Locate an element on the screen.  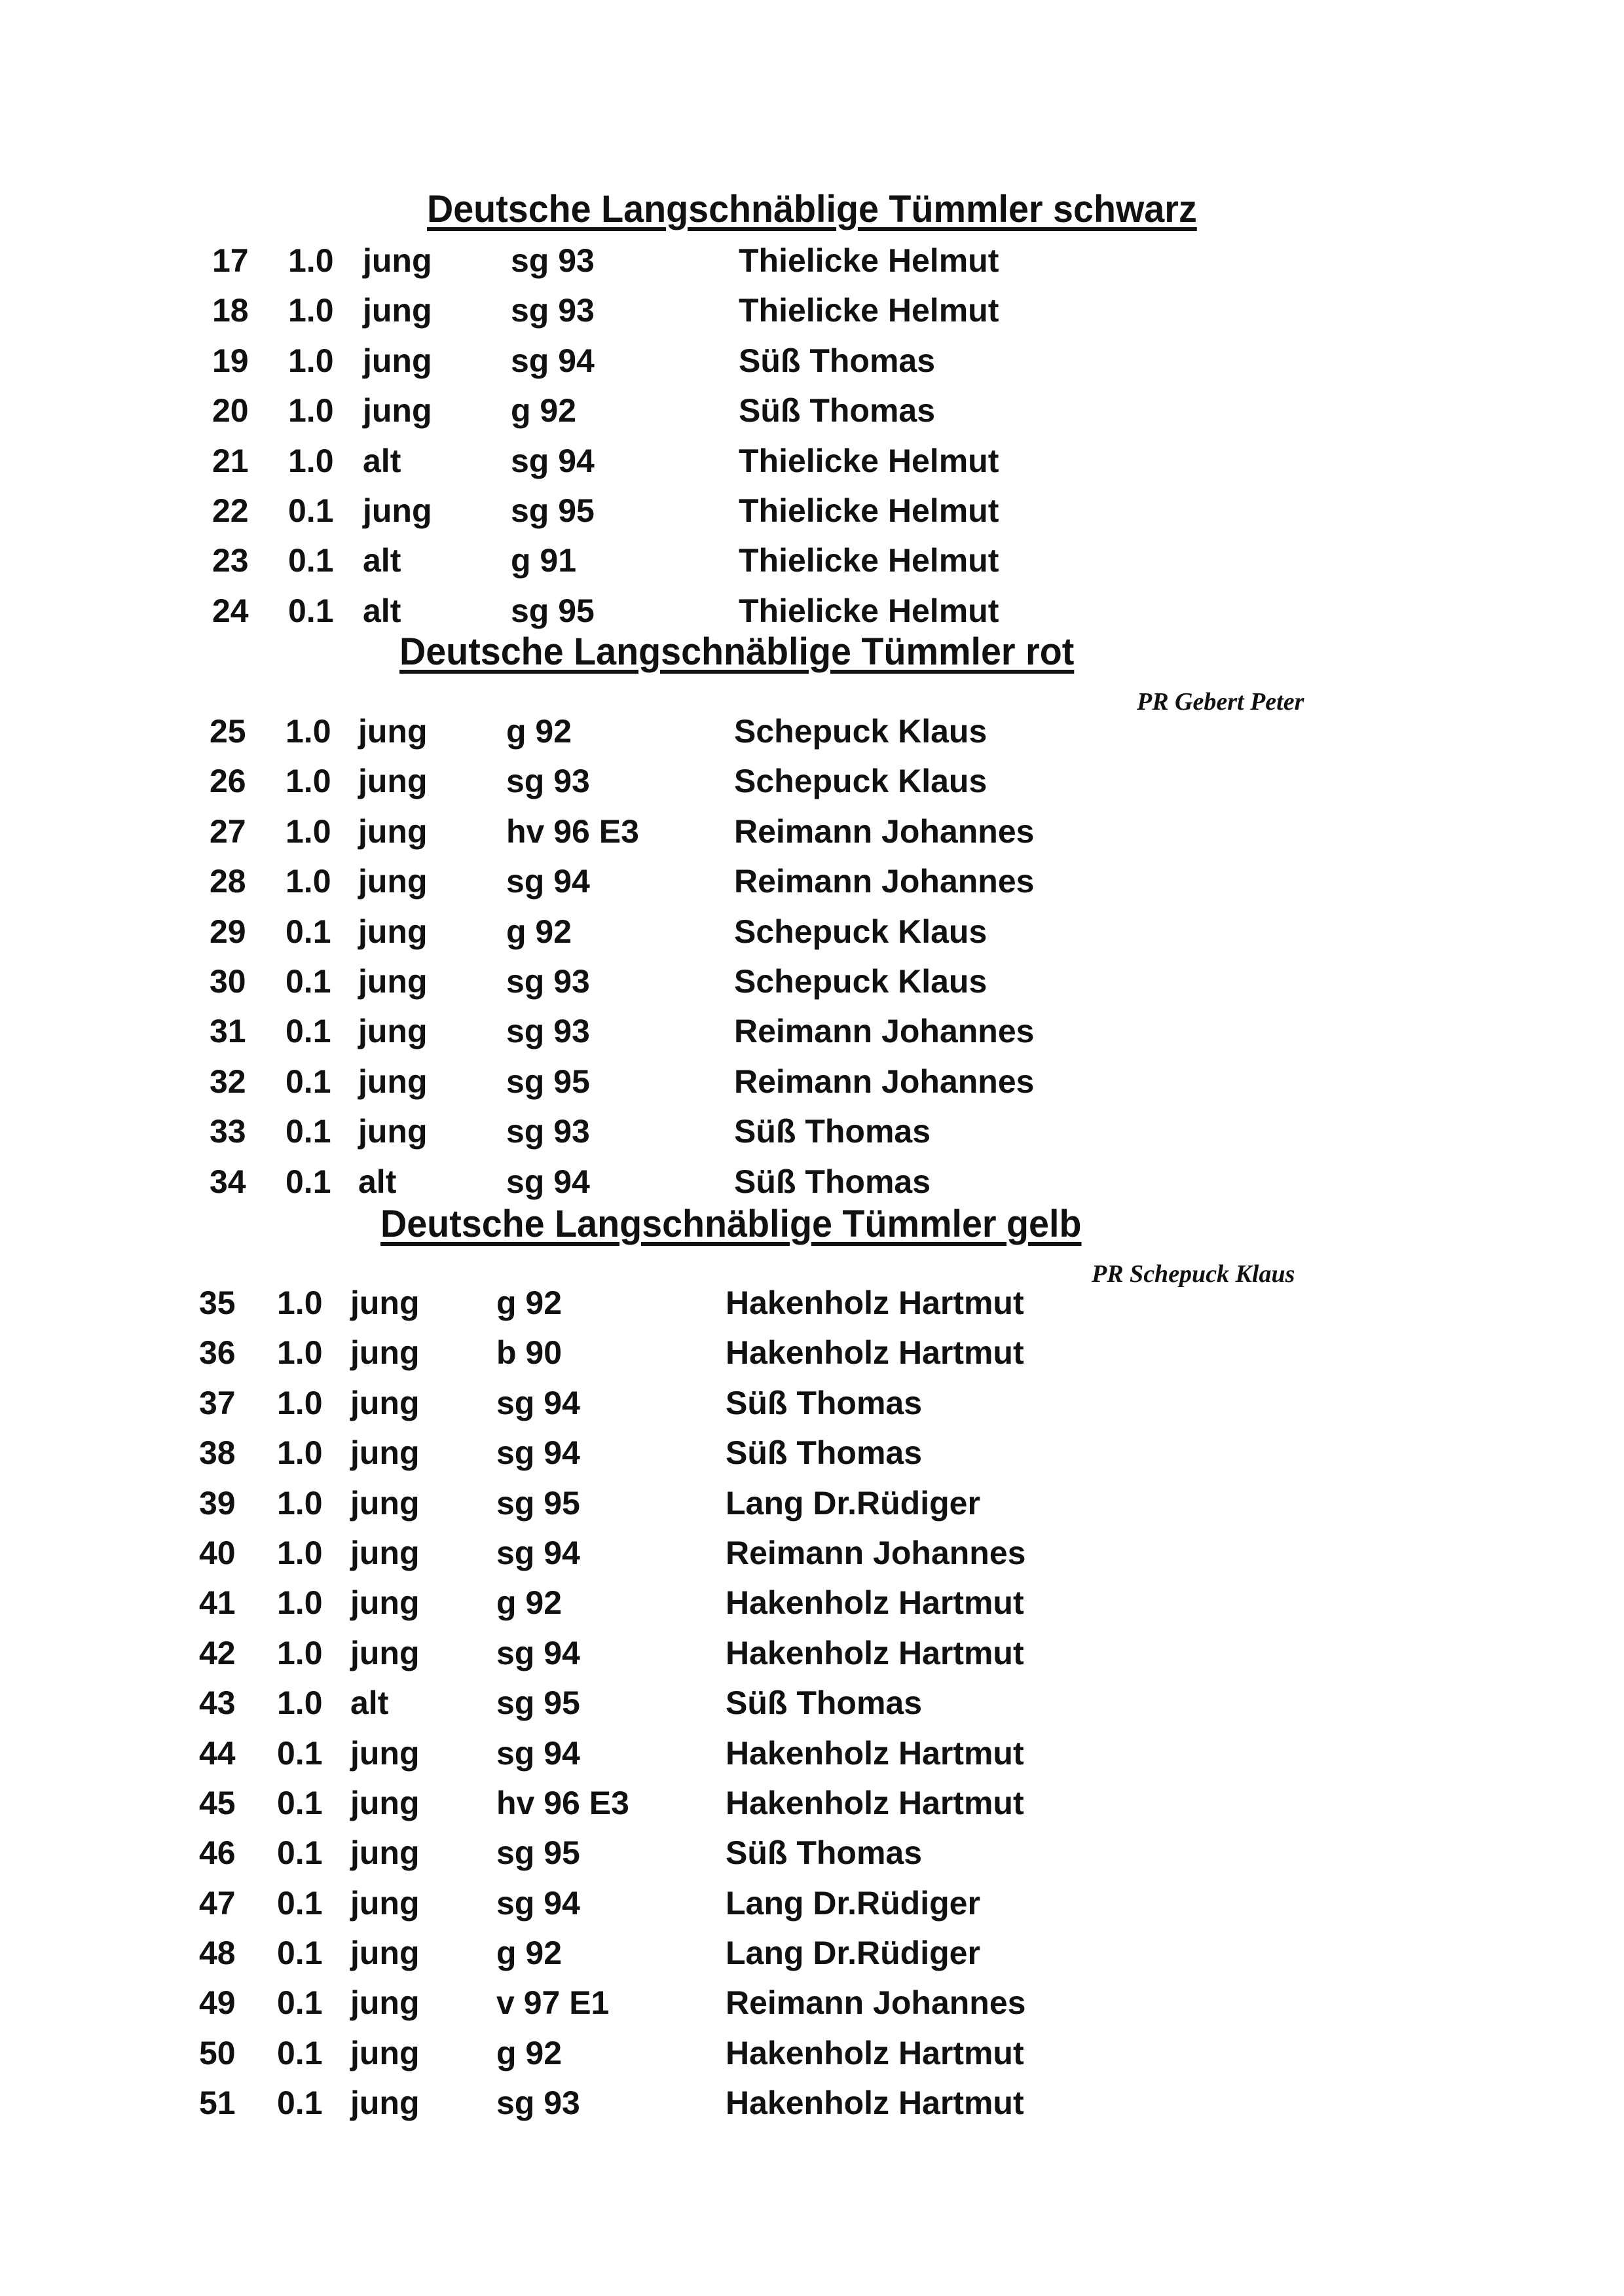
result-row: 27 1.0 jung hv 96 E3 Reimann Johannes is located at coordinates (812, 831).